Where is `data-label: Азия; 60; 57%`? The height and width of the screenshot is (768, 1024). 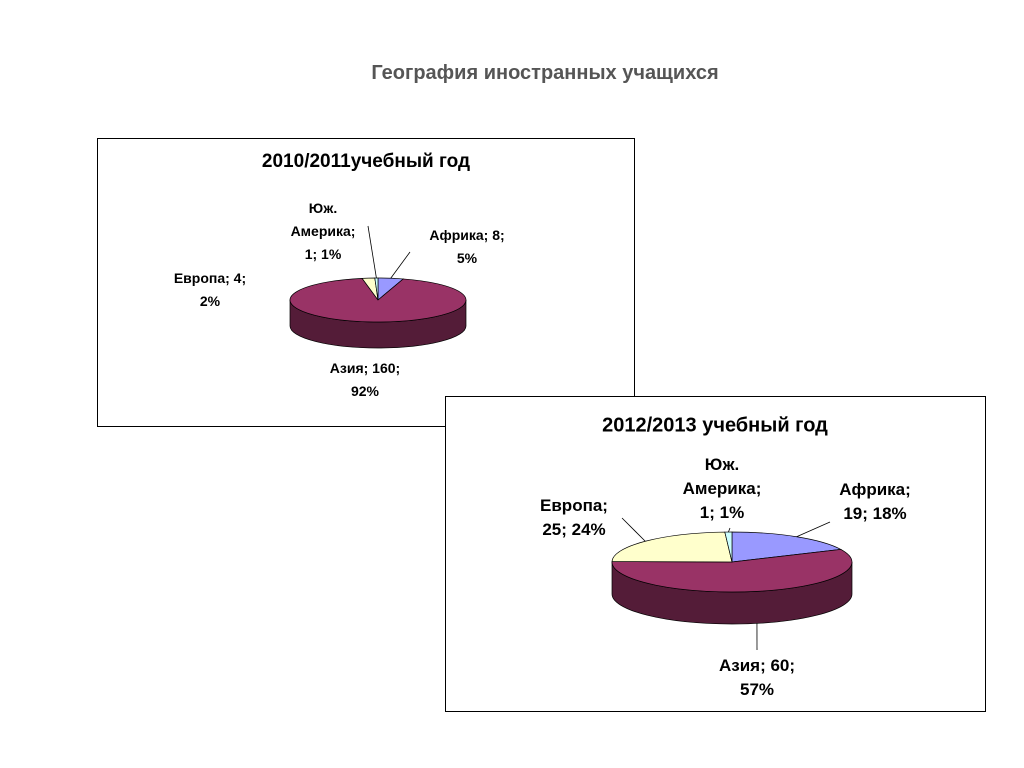
data-label: Азия; 60; 57% is located at coordinates (757, 677).